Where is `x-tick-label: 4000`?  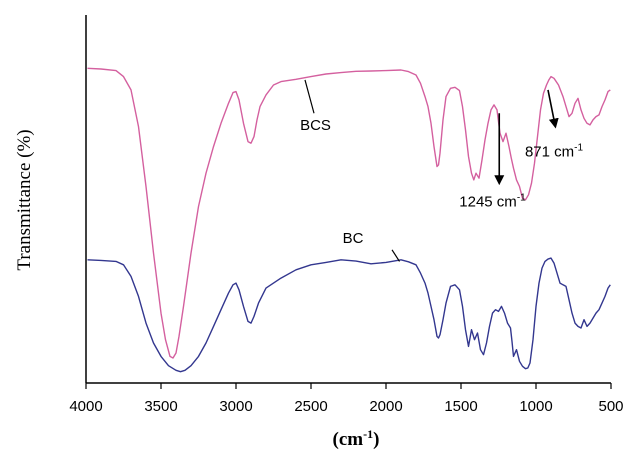 x-tick-label: 4000 is located at coordinates (85, 406).